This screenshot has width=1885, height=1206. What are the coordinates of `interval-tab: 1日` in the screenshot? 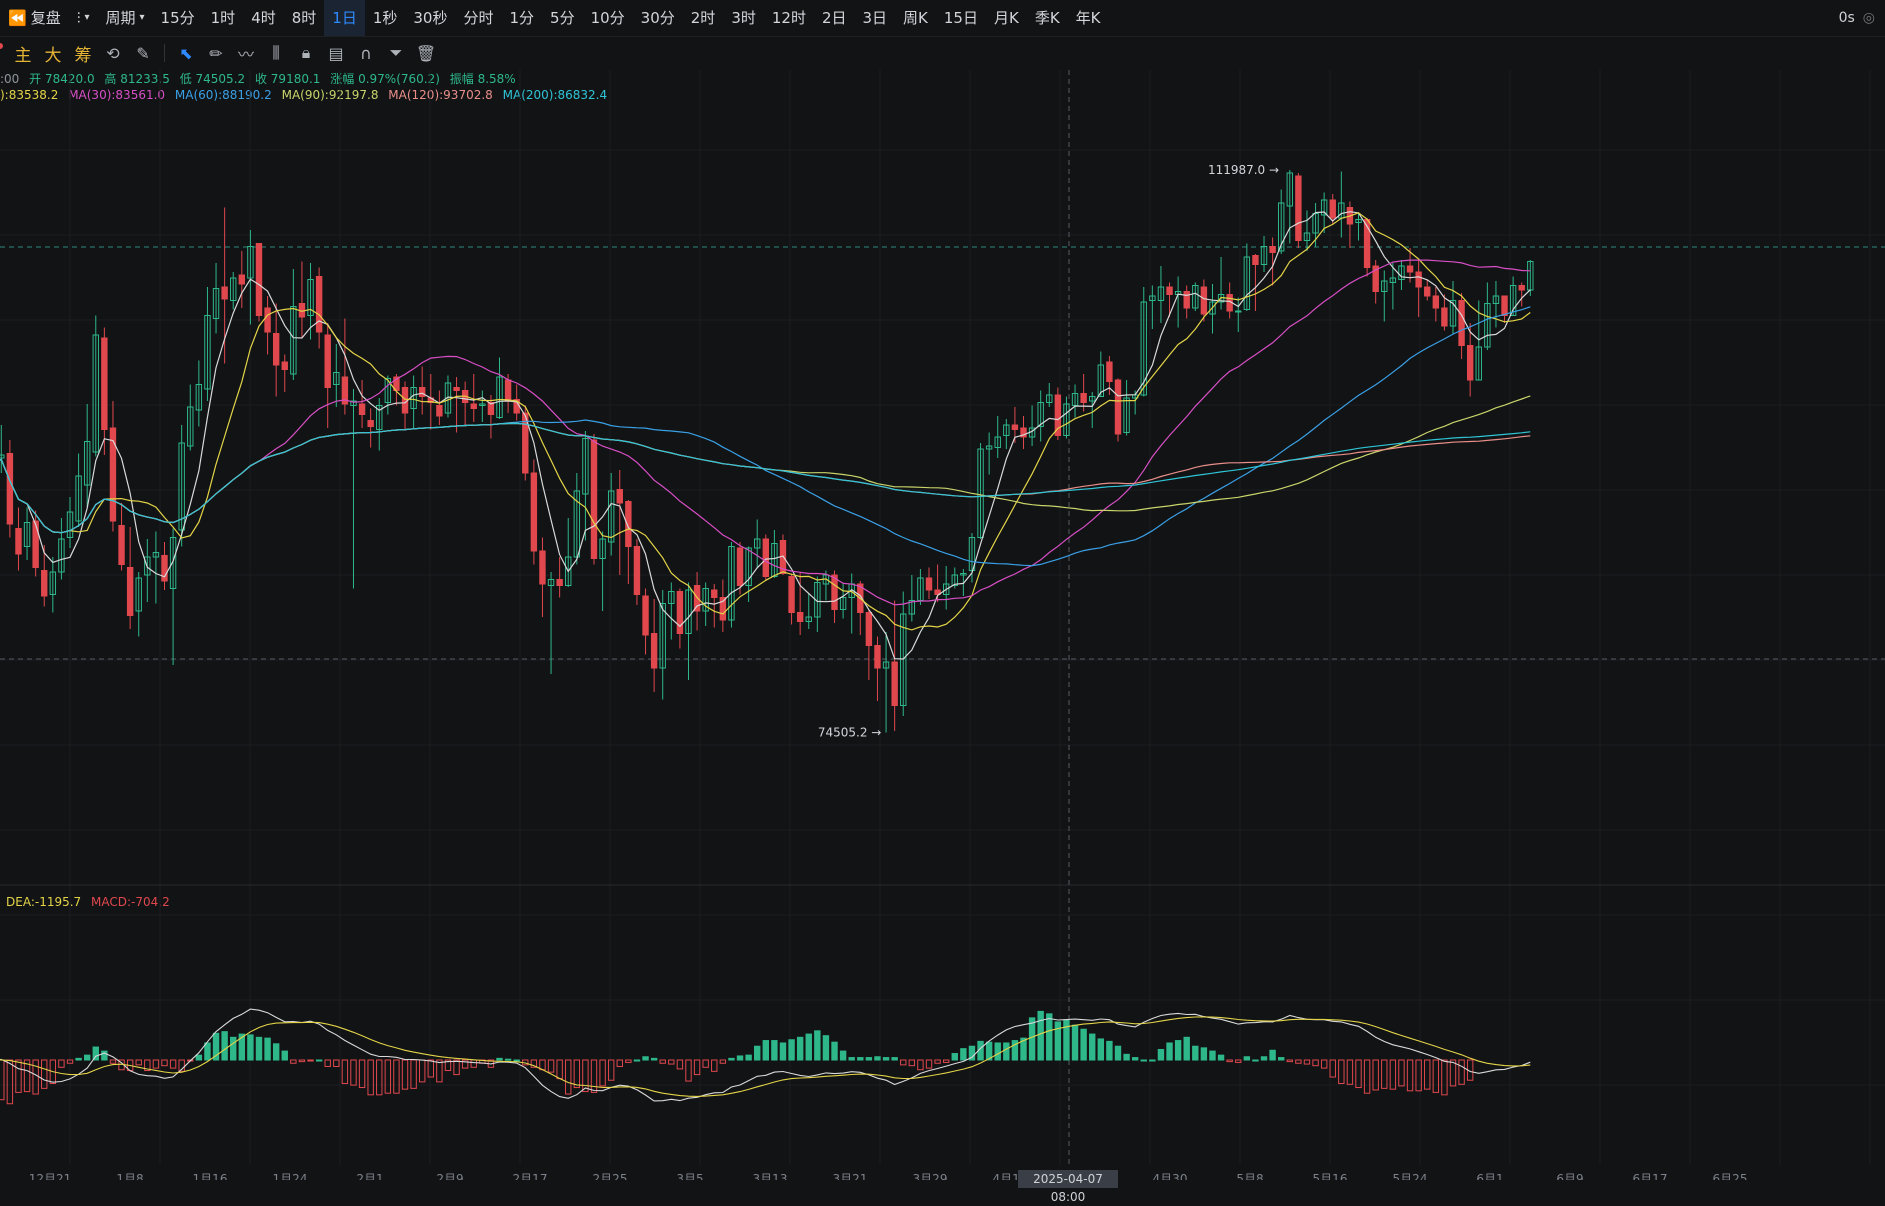 It's located at (344, 18).